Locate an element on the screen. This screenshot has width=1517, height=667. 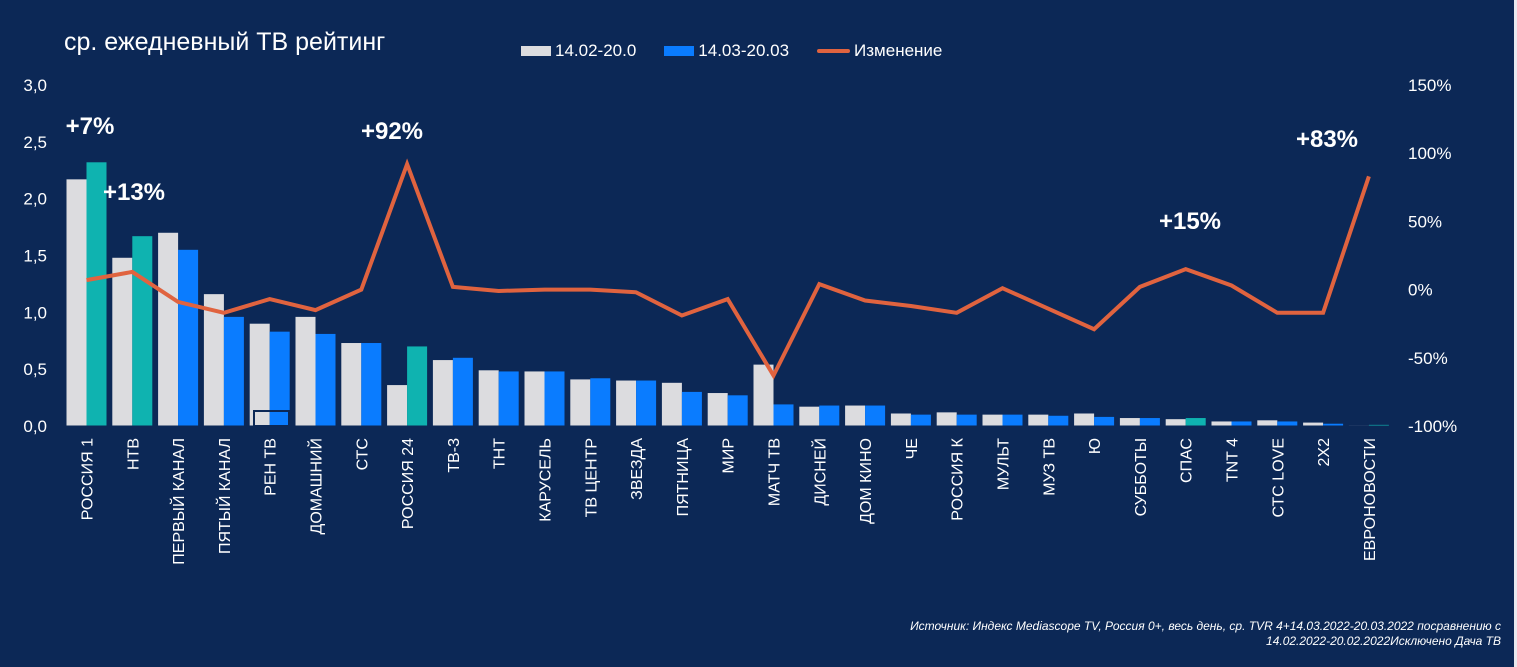
right-axis: -100% -50% 0% 50% 100% 150% is located at coordinates (1432, 256).